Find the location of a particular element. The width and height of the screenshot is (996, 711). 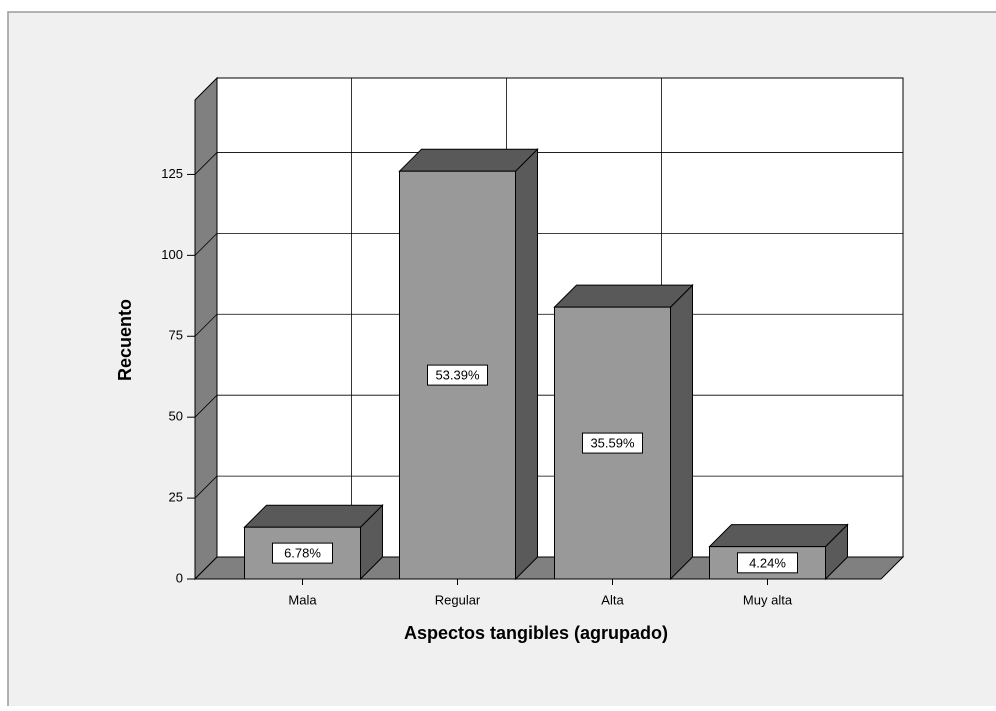

data-label: 53.39% is located at coordinates (457, 375).